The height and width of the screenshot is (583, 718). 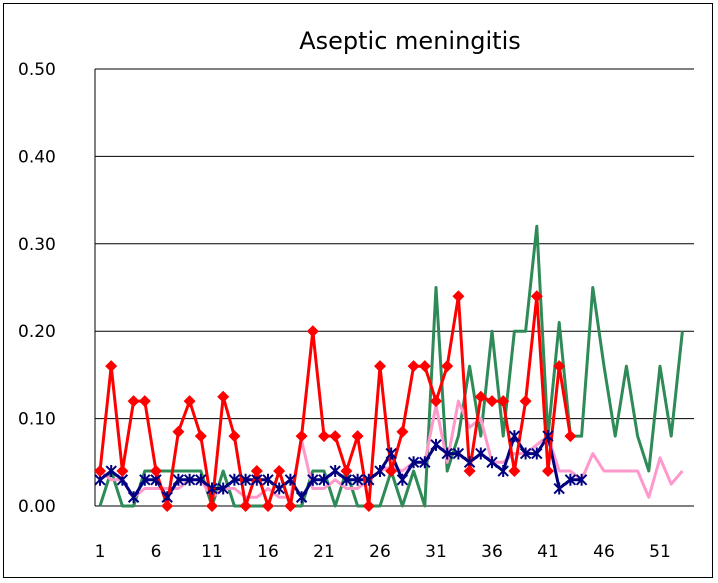 What do you see at coordinates (37, 70) in the screenshot?
I see `y-tick-label: 0.50` at bounding box center [37, 70].